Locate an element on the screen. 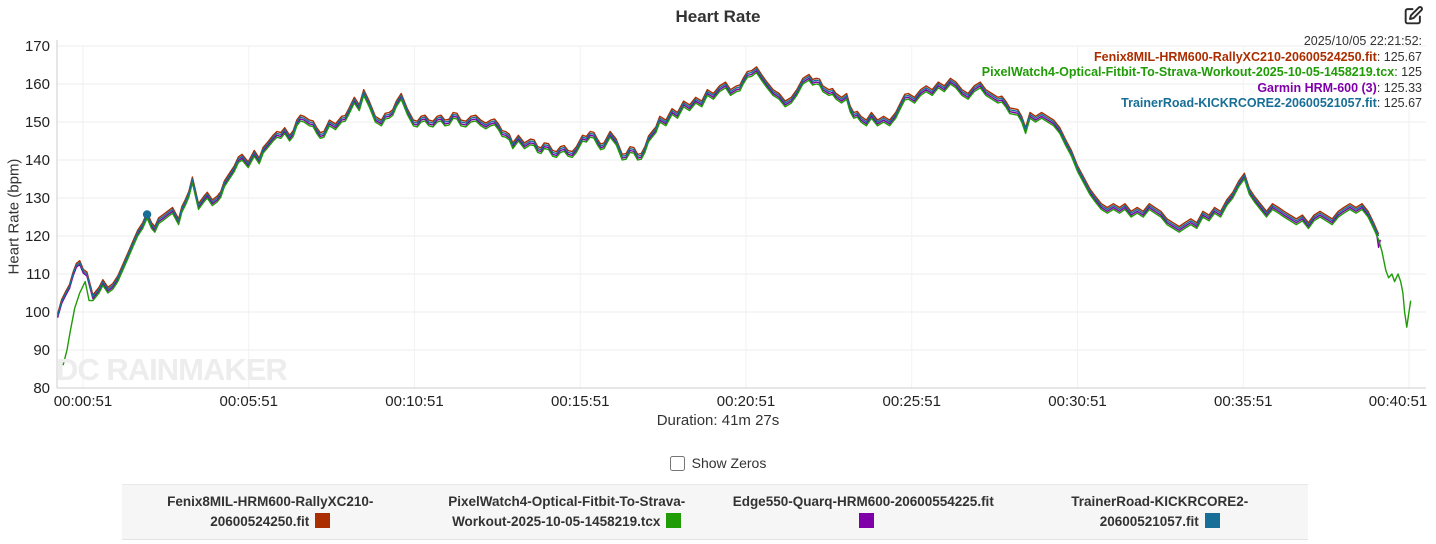 The width and height of the screenshot is (1436, 544). x-tick-label: 00:15:51 is located at coordinates (580, 401).